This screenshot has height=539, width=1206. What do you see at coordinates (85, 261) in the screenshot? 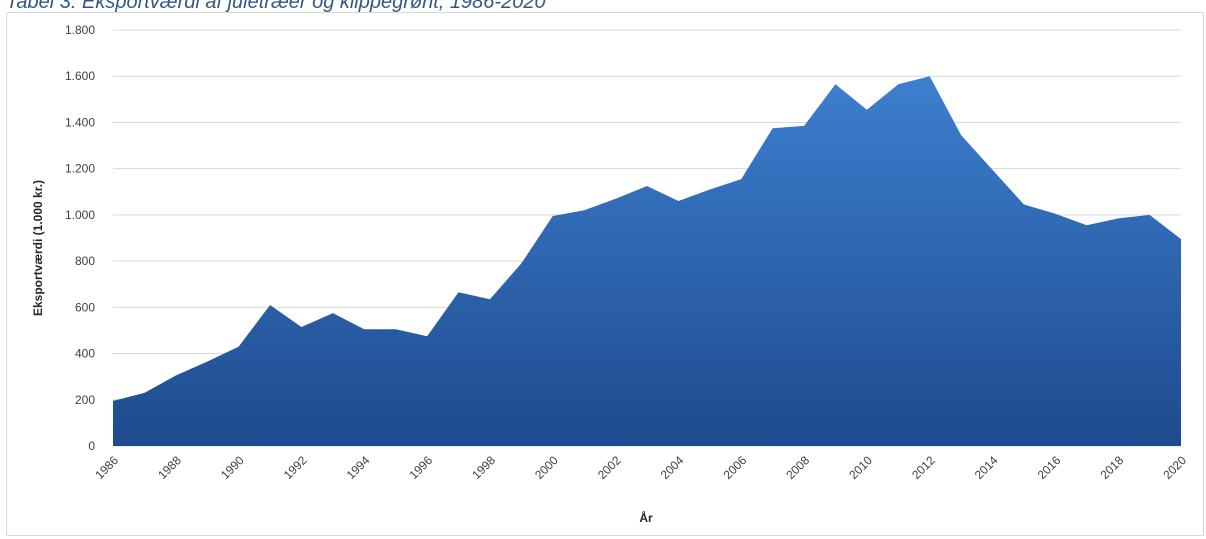
I see `y-tick-label: 800` at bounding box center [85, 261].